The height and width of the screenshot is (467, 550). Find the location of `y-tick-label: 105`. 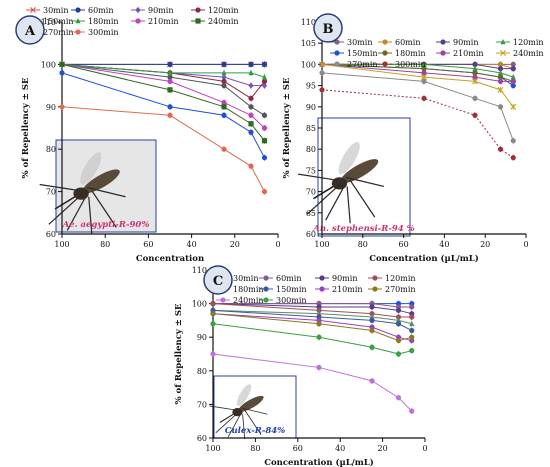

y-tick-label: 105 is located at coordinates (308, 43).